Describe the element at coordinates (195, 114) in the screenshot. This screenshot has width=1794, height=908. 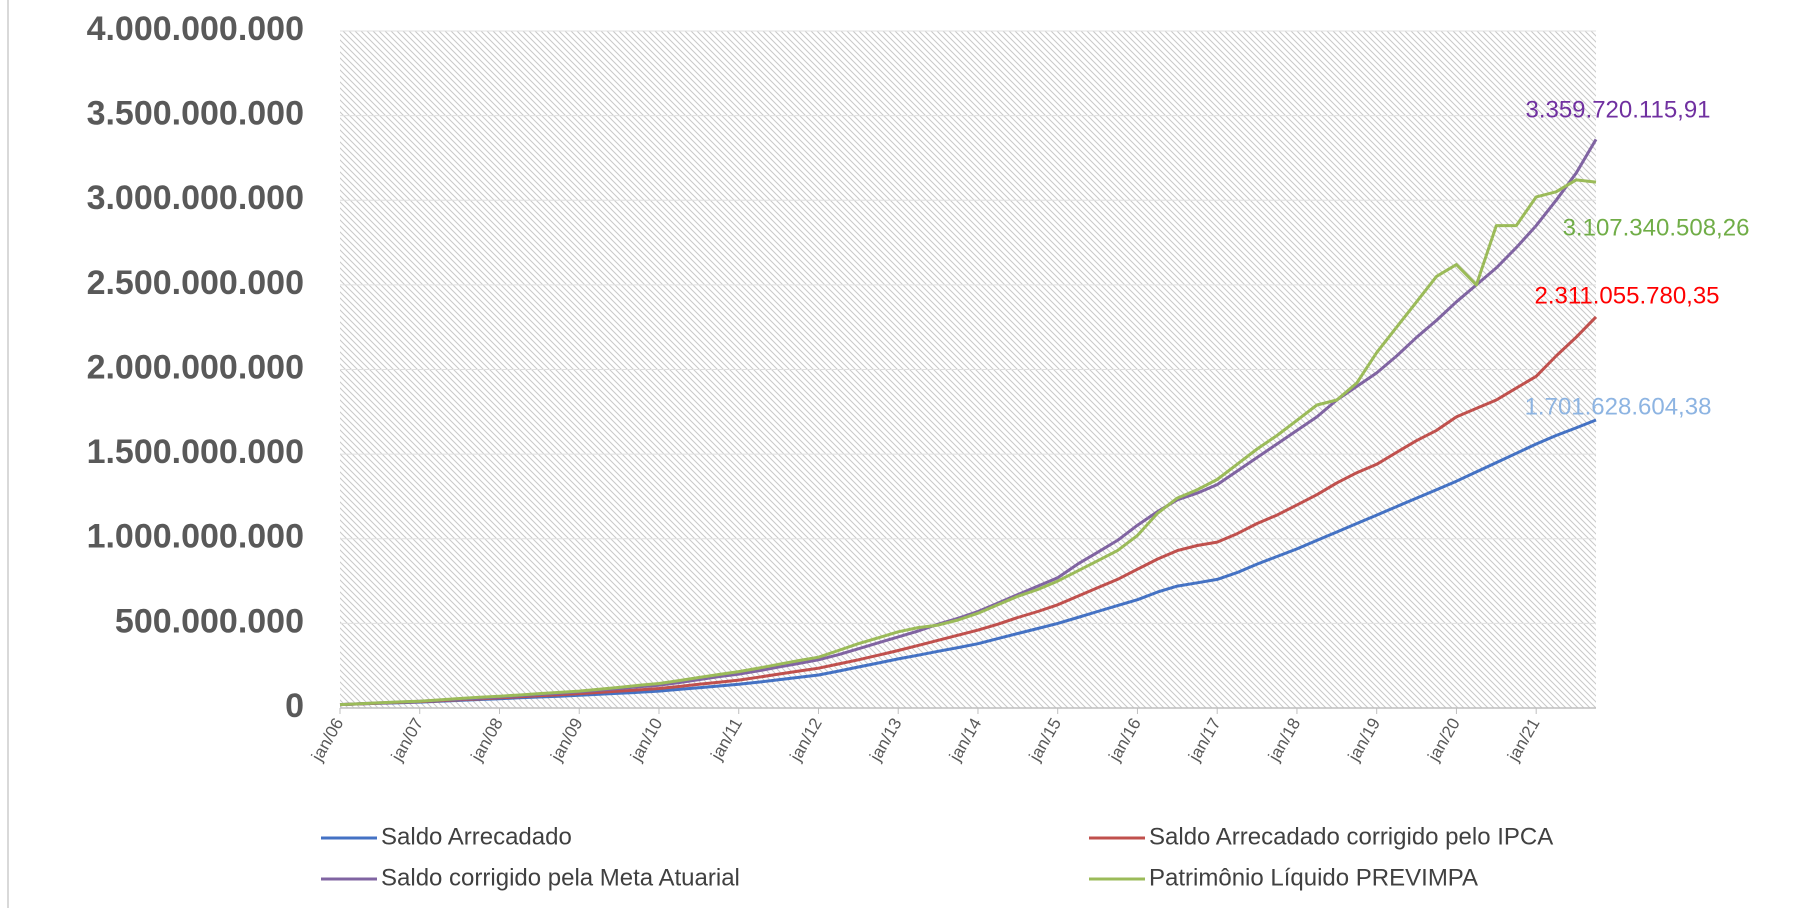
I see `y-tick-label: 3.500.000.000` at that location.